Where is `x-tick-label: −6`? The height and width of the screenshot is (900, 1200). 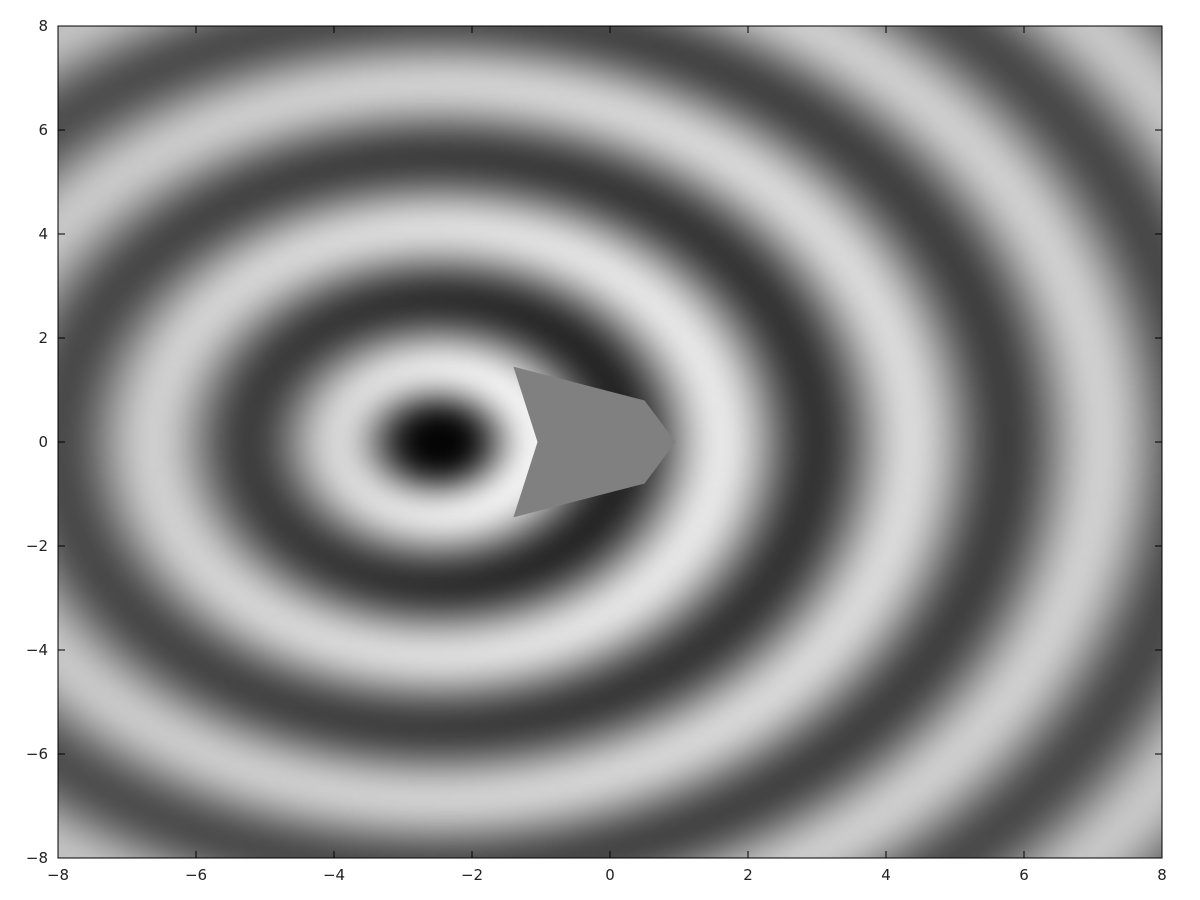
x-tick-label: −6 is located at coordinates (196, 875).